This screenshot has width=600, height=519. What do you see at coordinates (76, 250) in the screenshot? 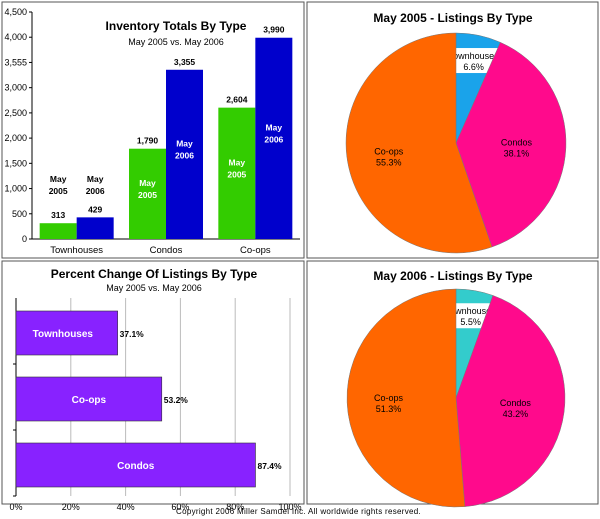
I see `x-category-label: Townhouses` at bounding box center [76, 250].